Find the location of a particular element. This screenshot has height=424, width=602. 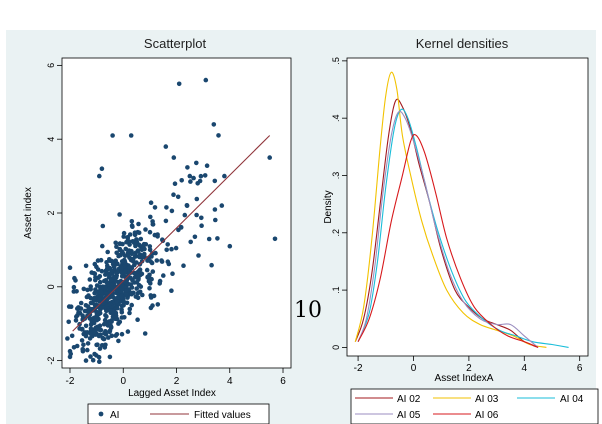

density-xlabel: Asset IndexA is located at coordinates (464, 378).